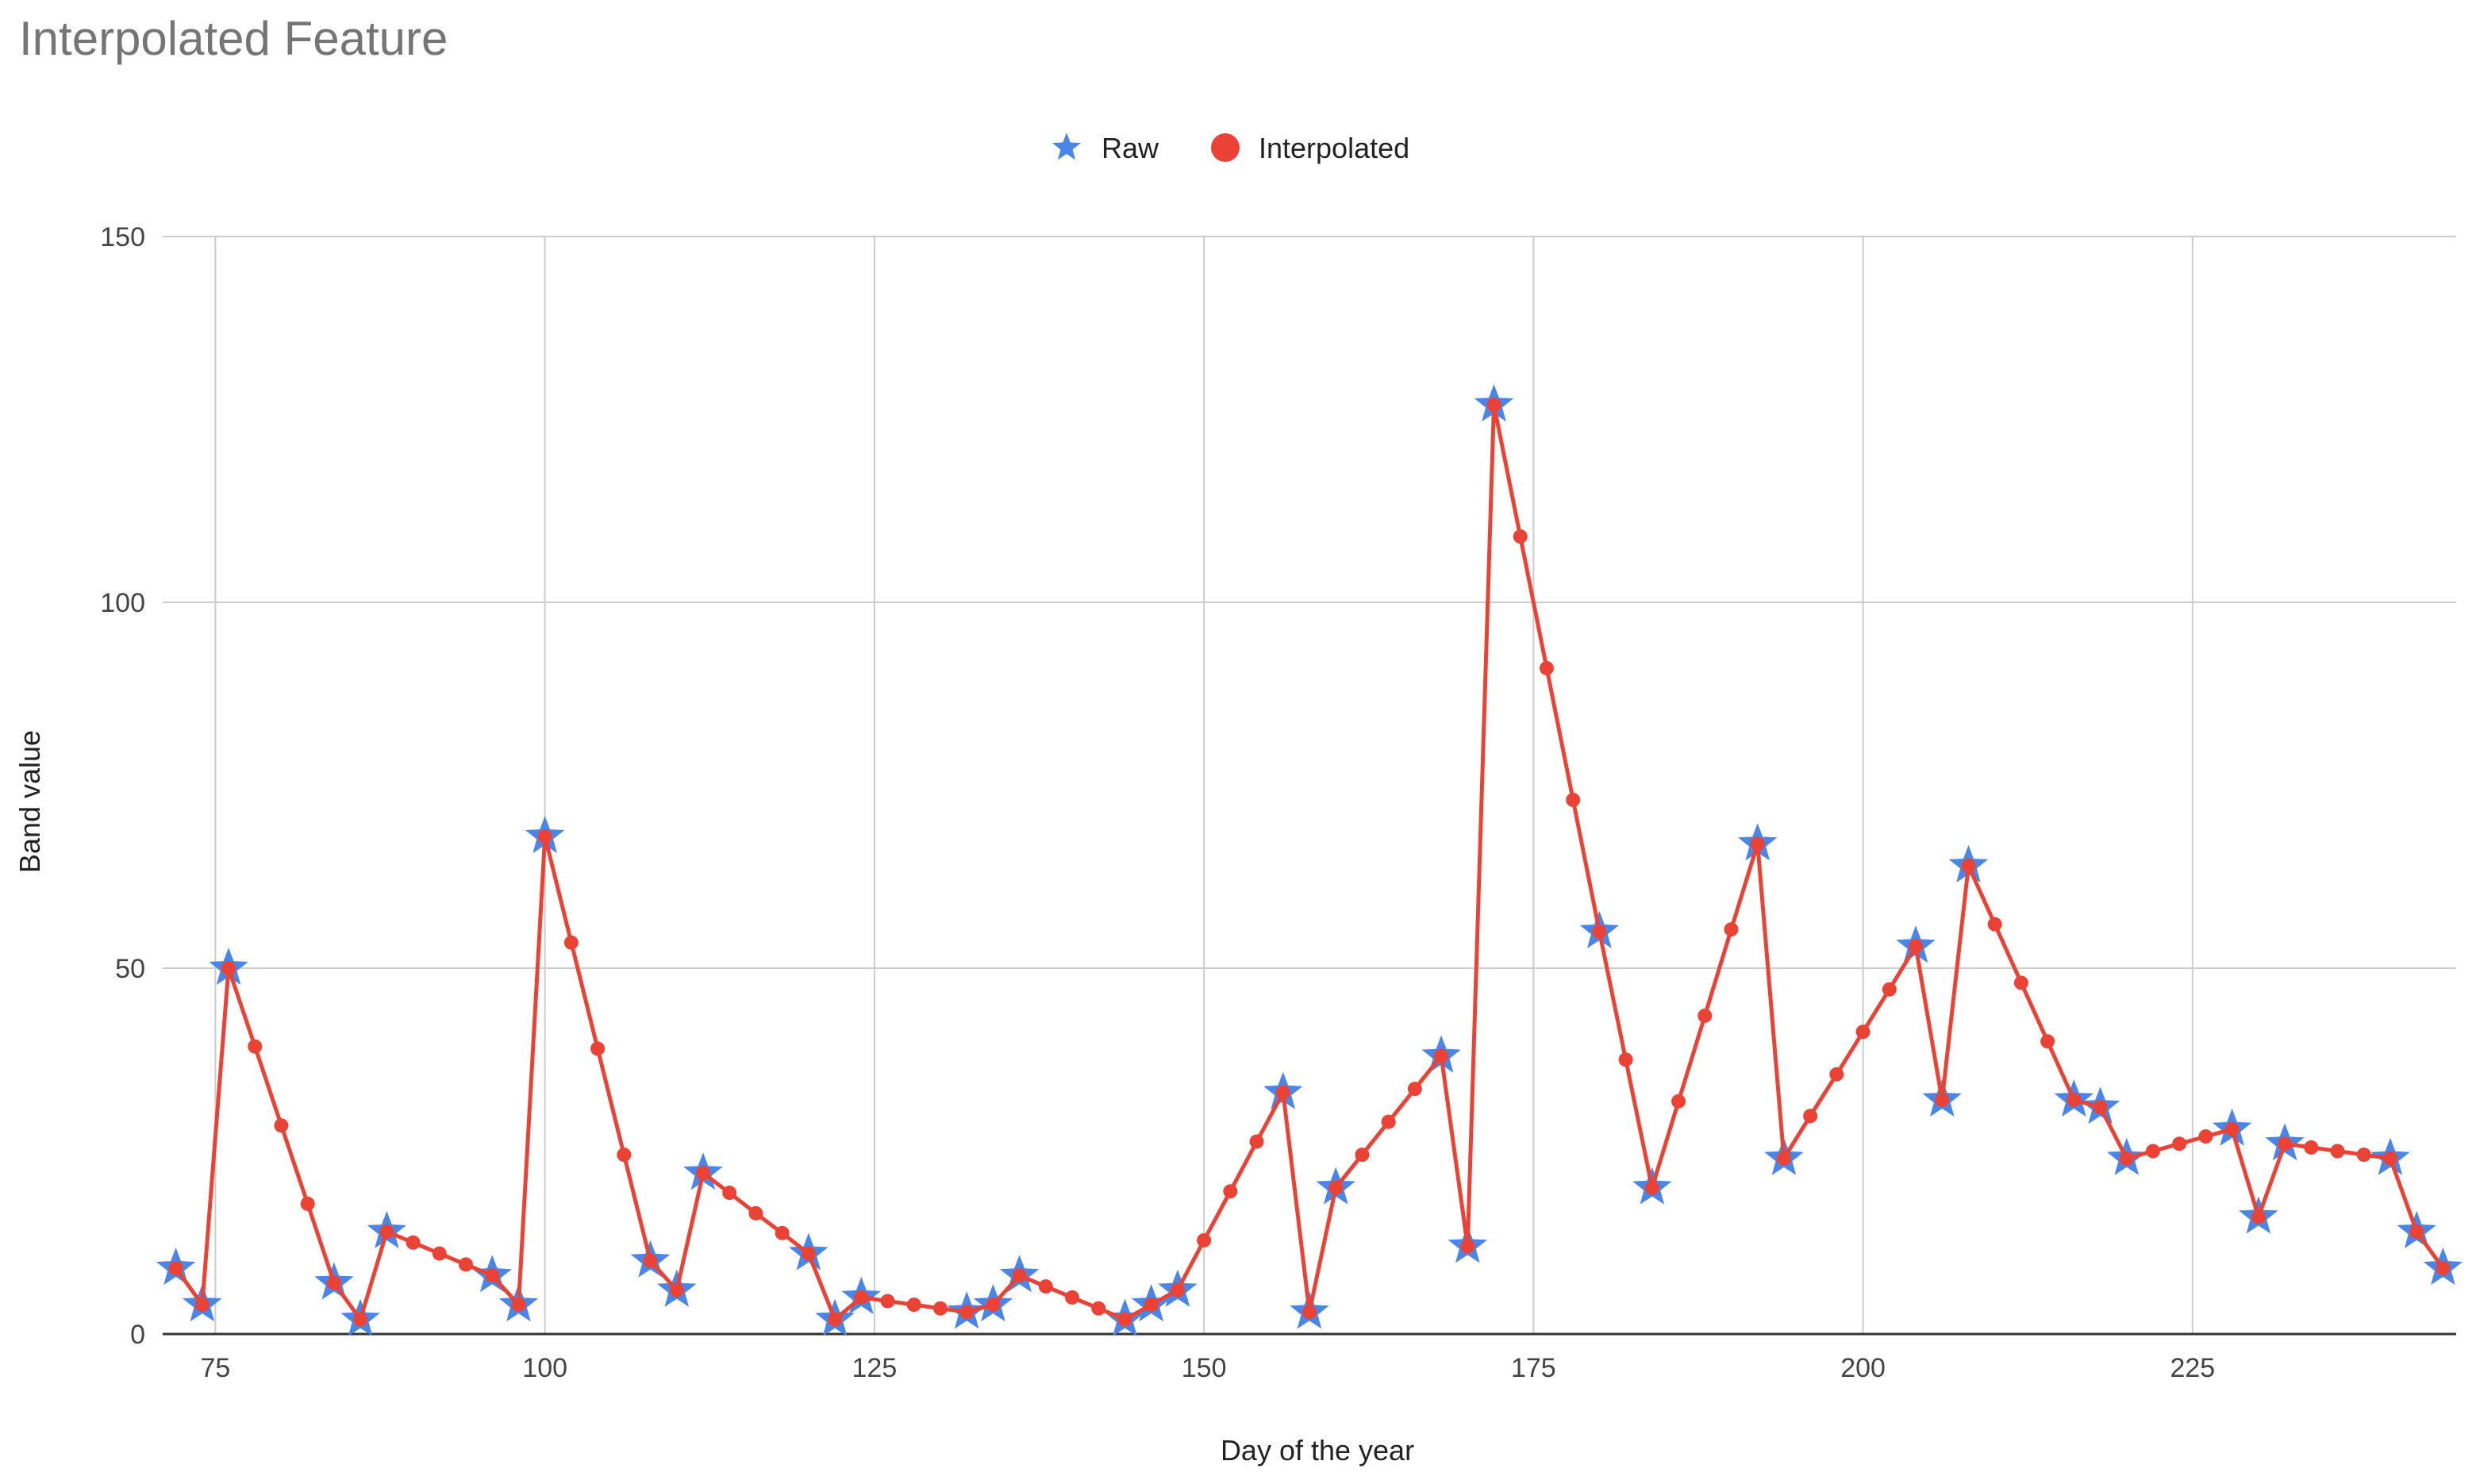 This screenshot has width=2476, height=1484. I want to click on y-tick-label: 50, so click(130, 969).